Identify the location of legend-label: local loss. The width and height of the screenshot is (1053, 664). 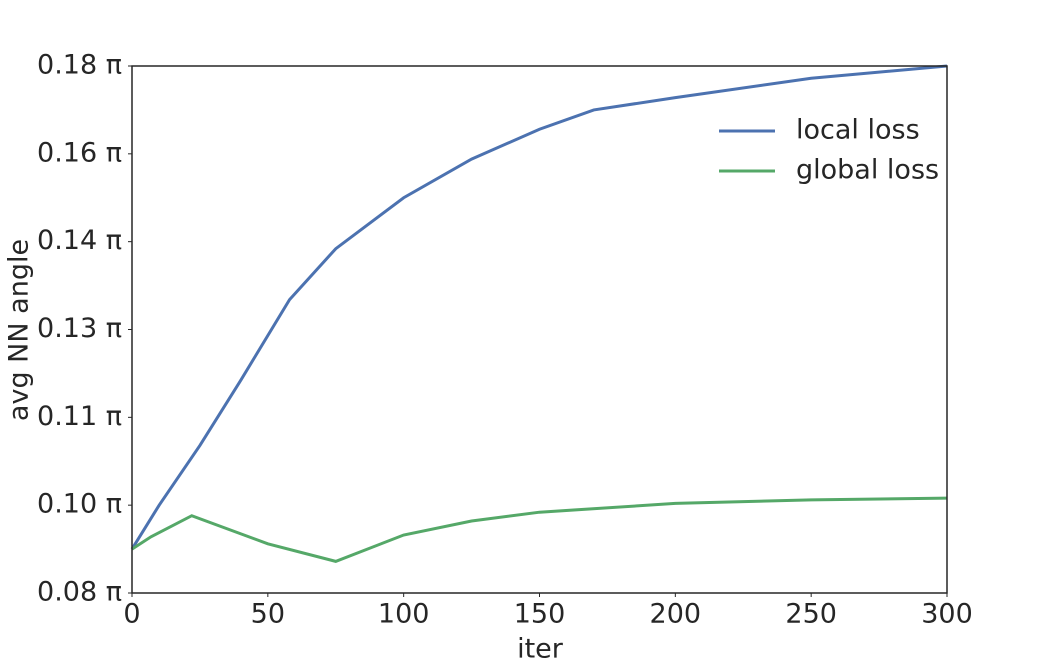
(858, 130).